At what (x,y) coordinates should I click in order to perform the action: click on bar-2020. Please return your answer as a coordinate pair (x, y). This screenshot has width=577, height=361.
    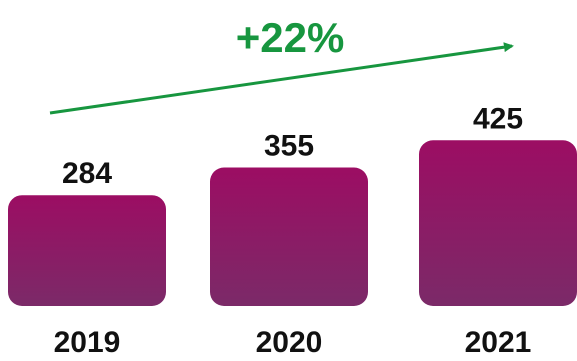
    Looking at the image, I should click on (289, 236).